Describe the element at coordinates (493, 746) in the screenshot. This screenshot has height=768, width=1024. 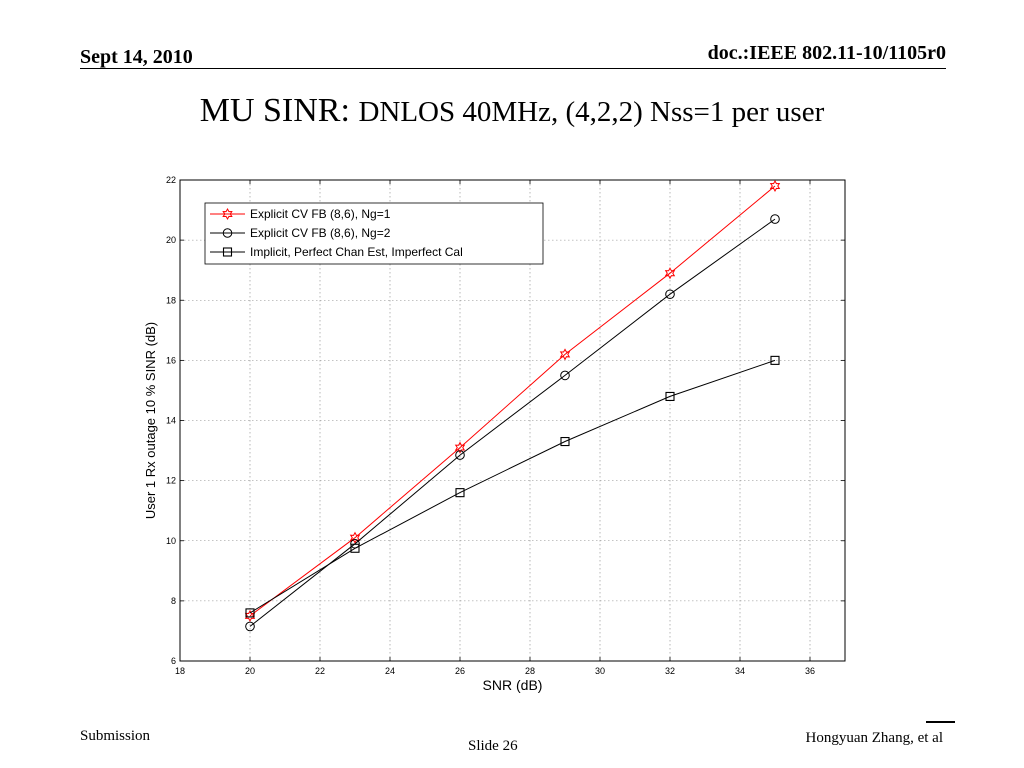
I see `footer-slide-number: Slide 26` at that location.